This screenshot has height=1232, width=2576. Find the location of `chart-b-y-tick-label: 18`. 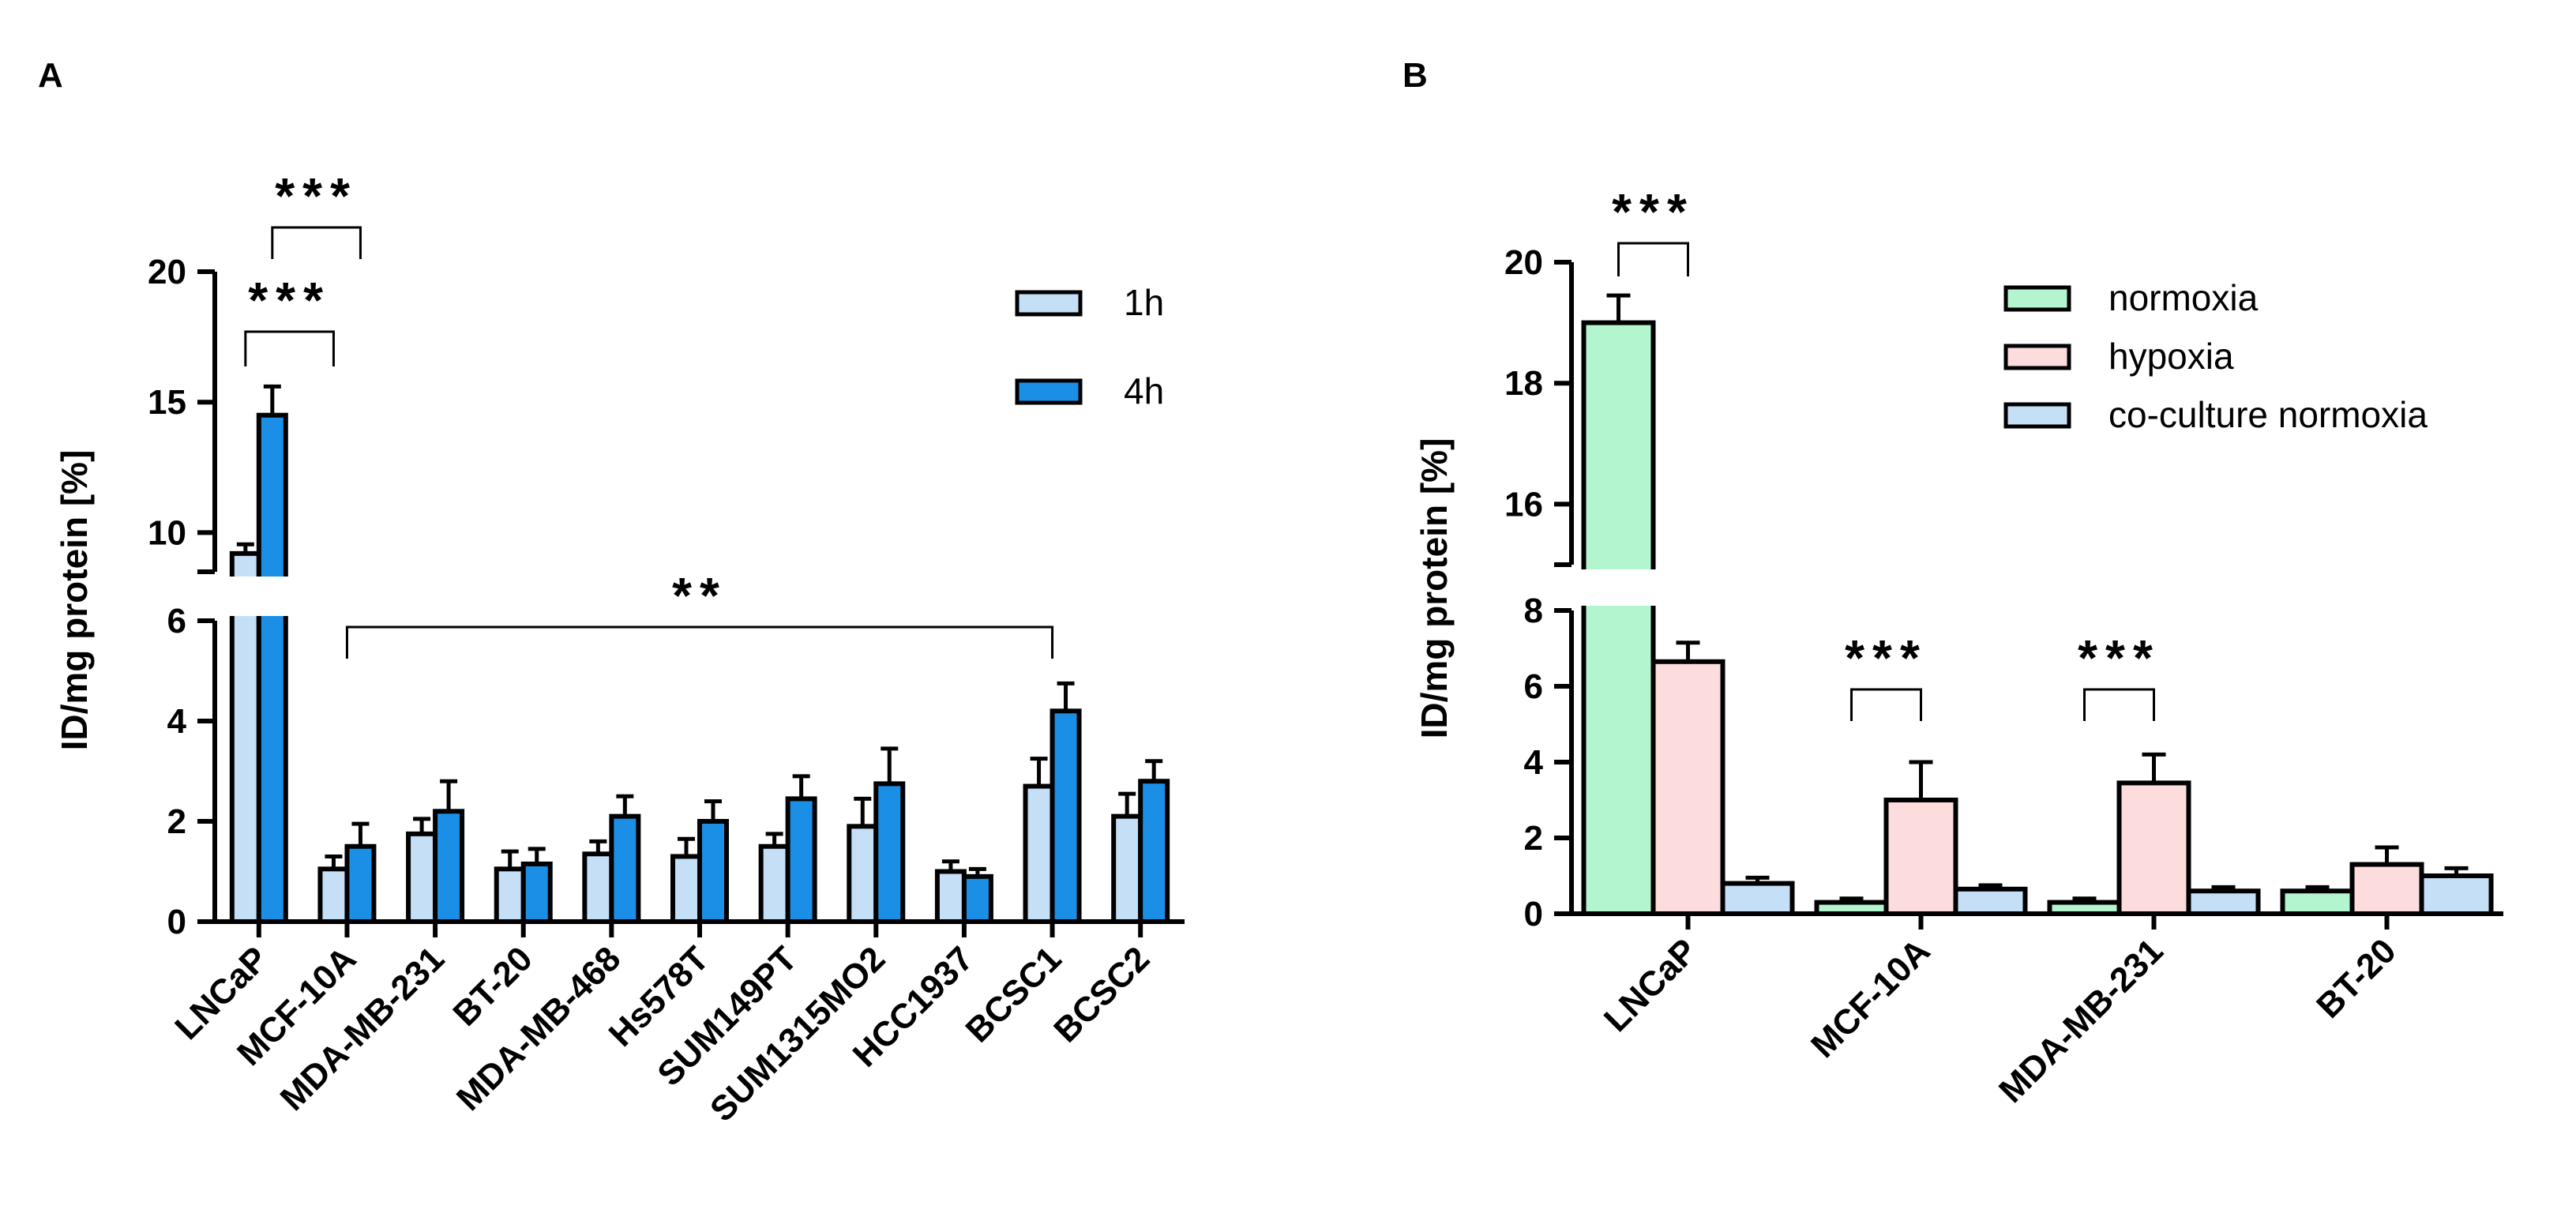

chart-b-y-tick-label: 18 is located at coordinates (1523, 383).